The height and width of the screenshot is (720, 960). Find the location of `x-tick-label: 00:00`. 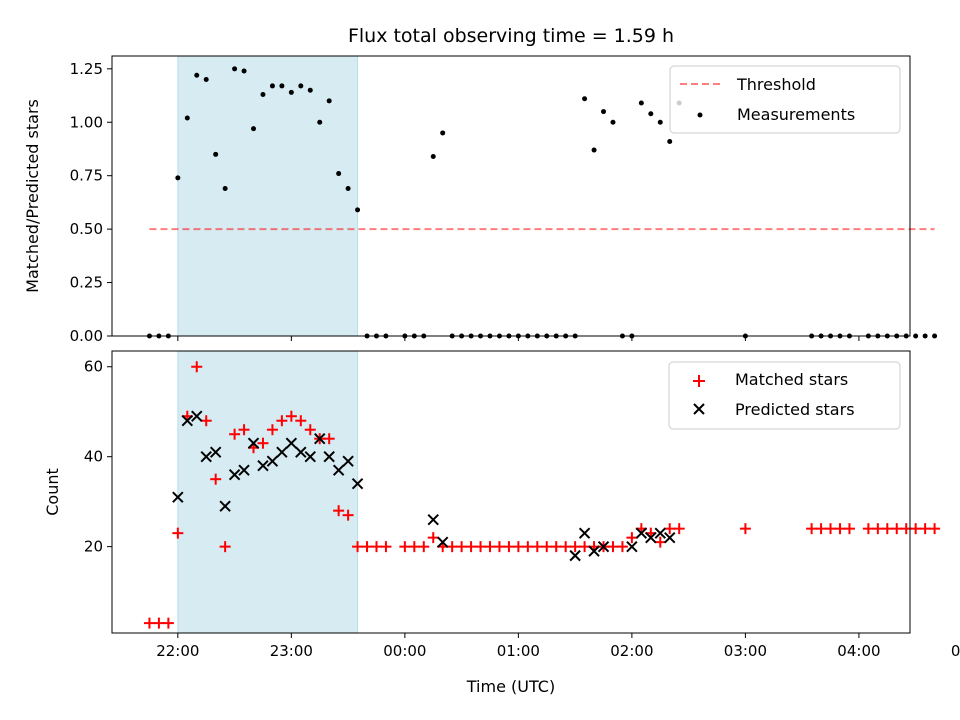

x-tick-label: 00:00 is located at coordinates (404, 651).